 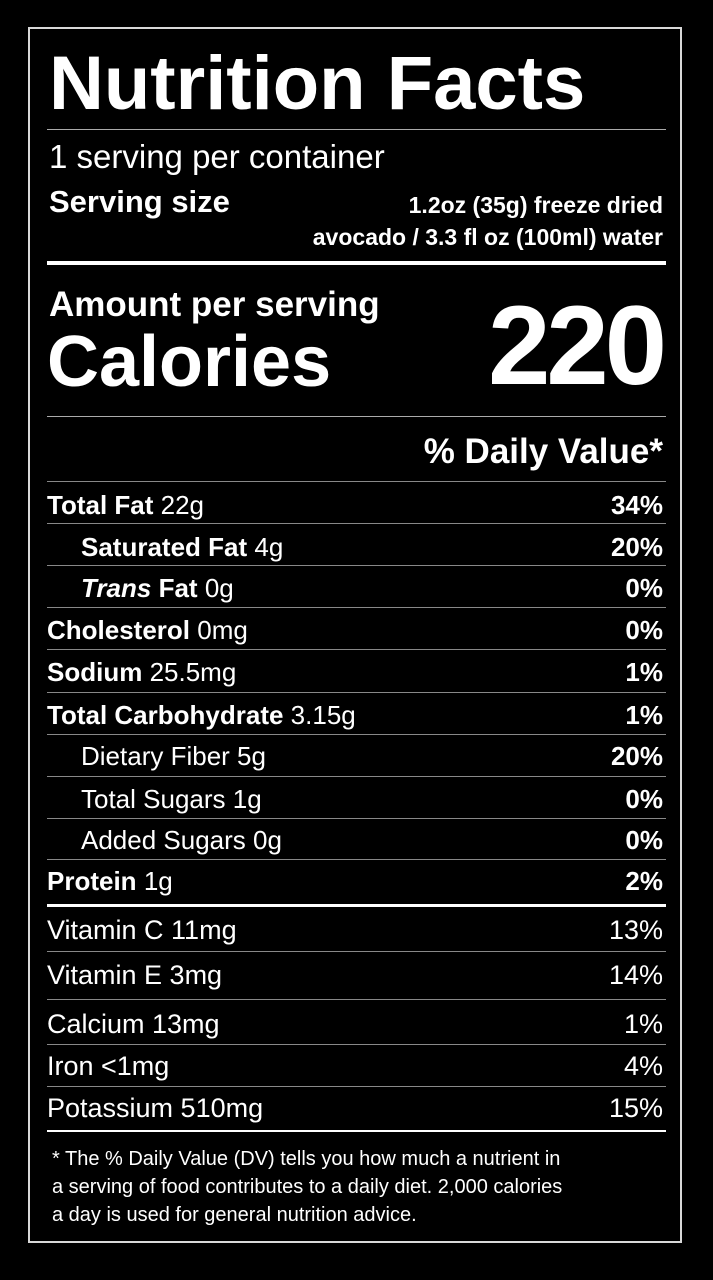 I want to click on daily-value-header: % Daily Value*, so click(x=543, y=451).